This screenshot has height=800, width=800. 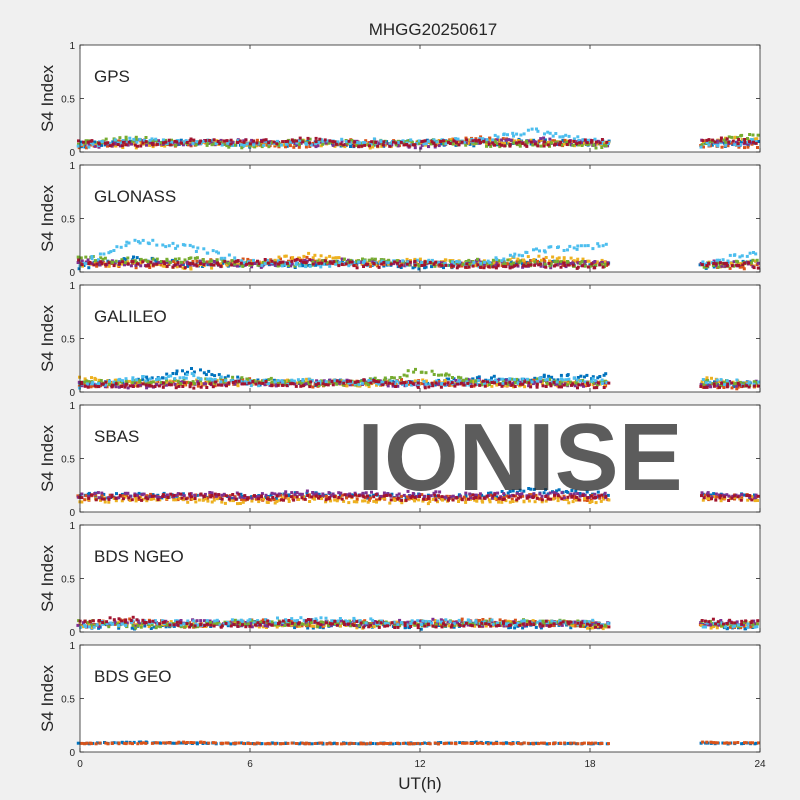 What do you see at coordinates (68, 340) in the screenshot?
I see `y-tick-label: 0.5` at bounding box center [68, 340].